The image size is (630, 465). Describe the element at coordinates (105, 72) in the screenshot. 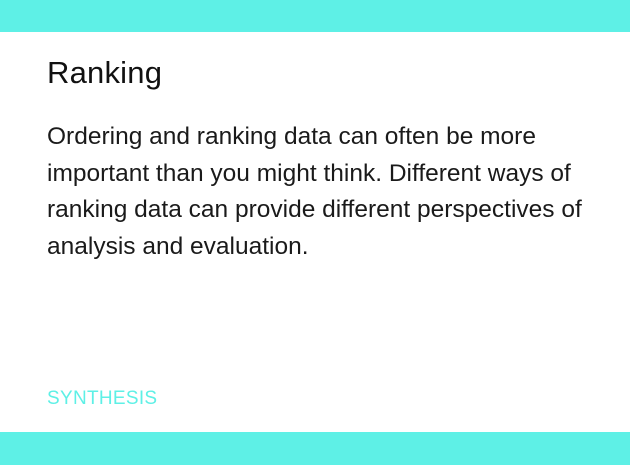

I see `card-title: Ranking` at that location.